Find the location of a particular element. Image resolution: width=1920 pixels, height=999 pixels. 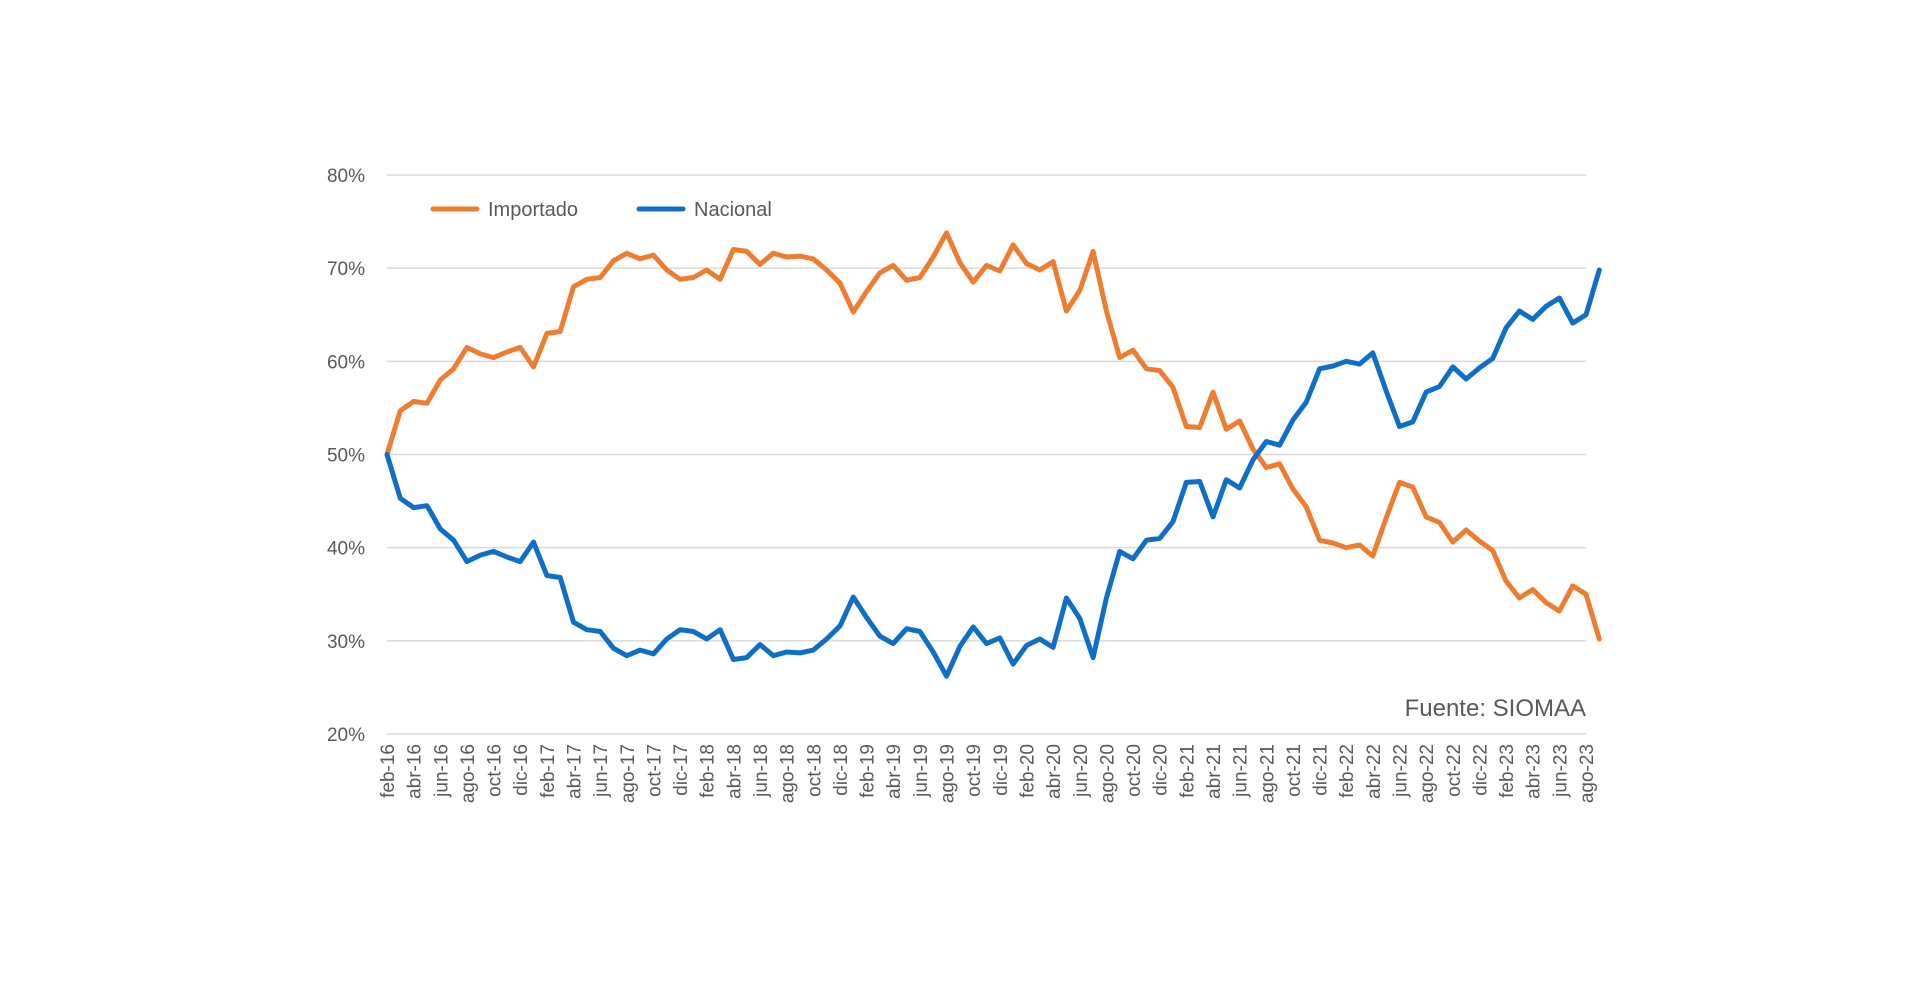

x-tick-label: abr-20 is located at coordinates (1054, 771).